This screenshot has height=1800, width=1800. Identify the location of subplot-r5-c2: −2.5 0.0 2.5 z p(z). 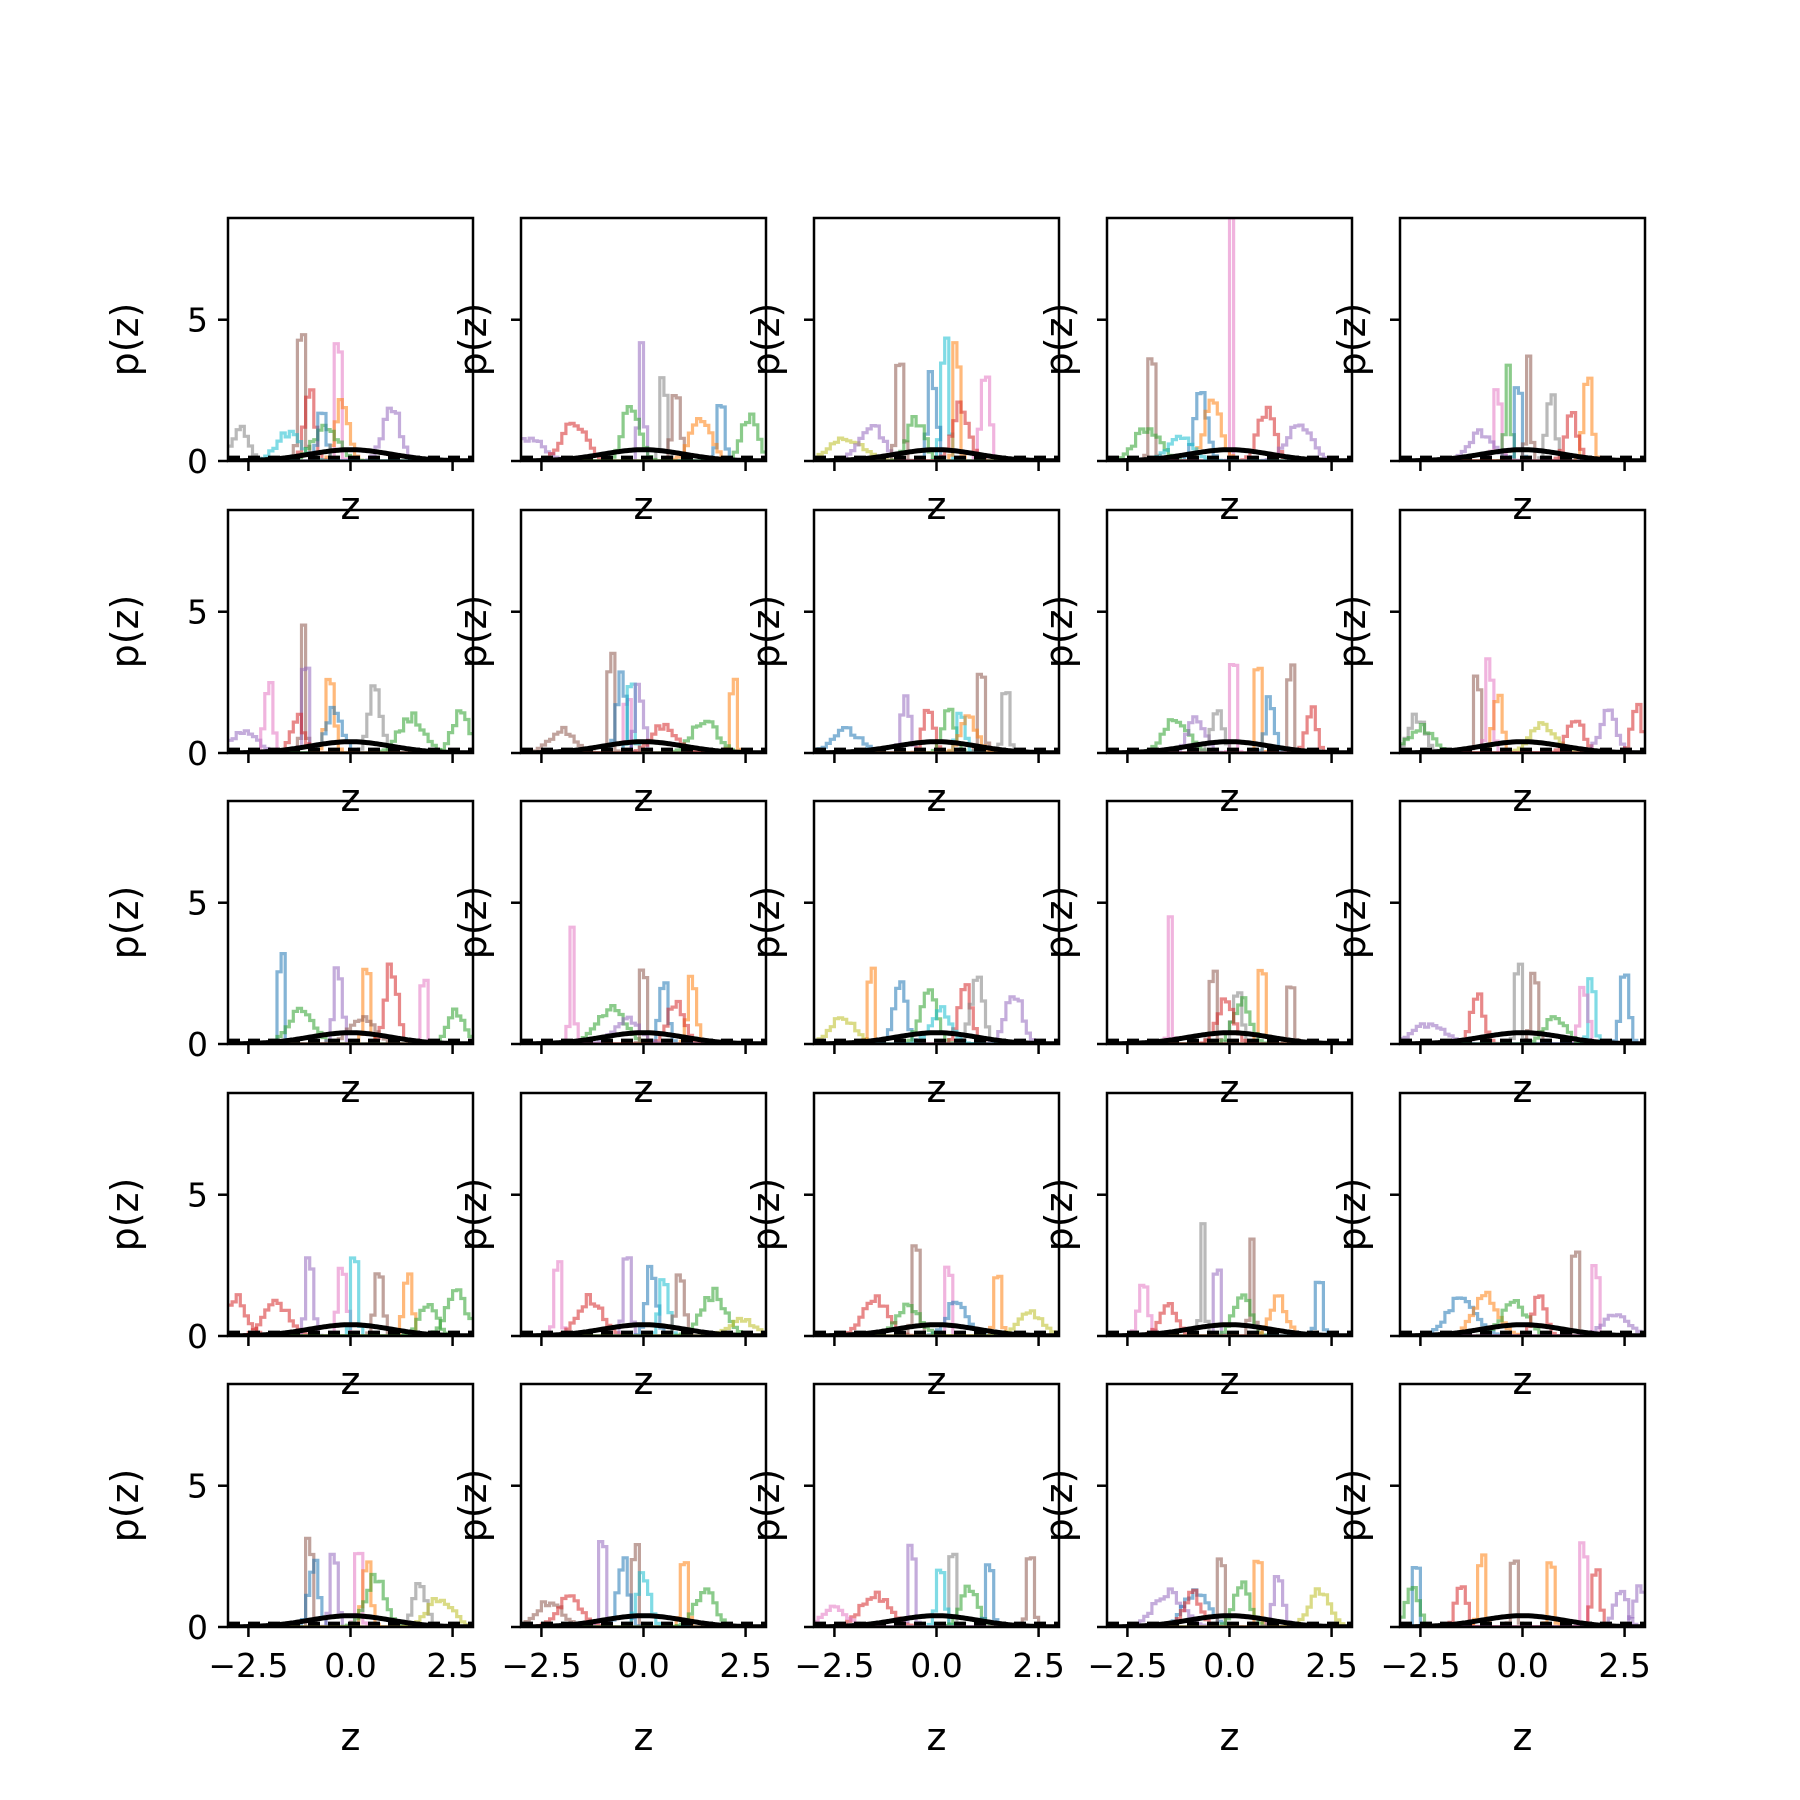
(611, 1570).